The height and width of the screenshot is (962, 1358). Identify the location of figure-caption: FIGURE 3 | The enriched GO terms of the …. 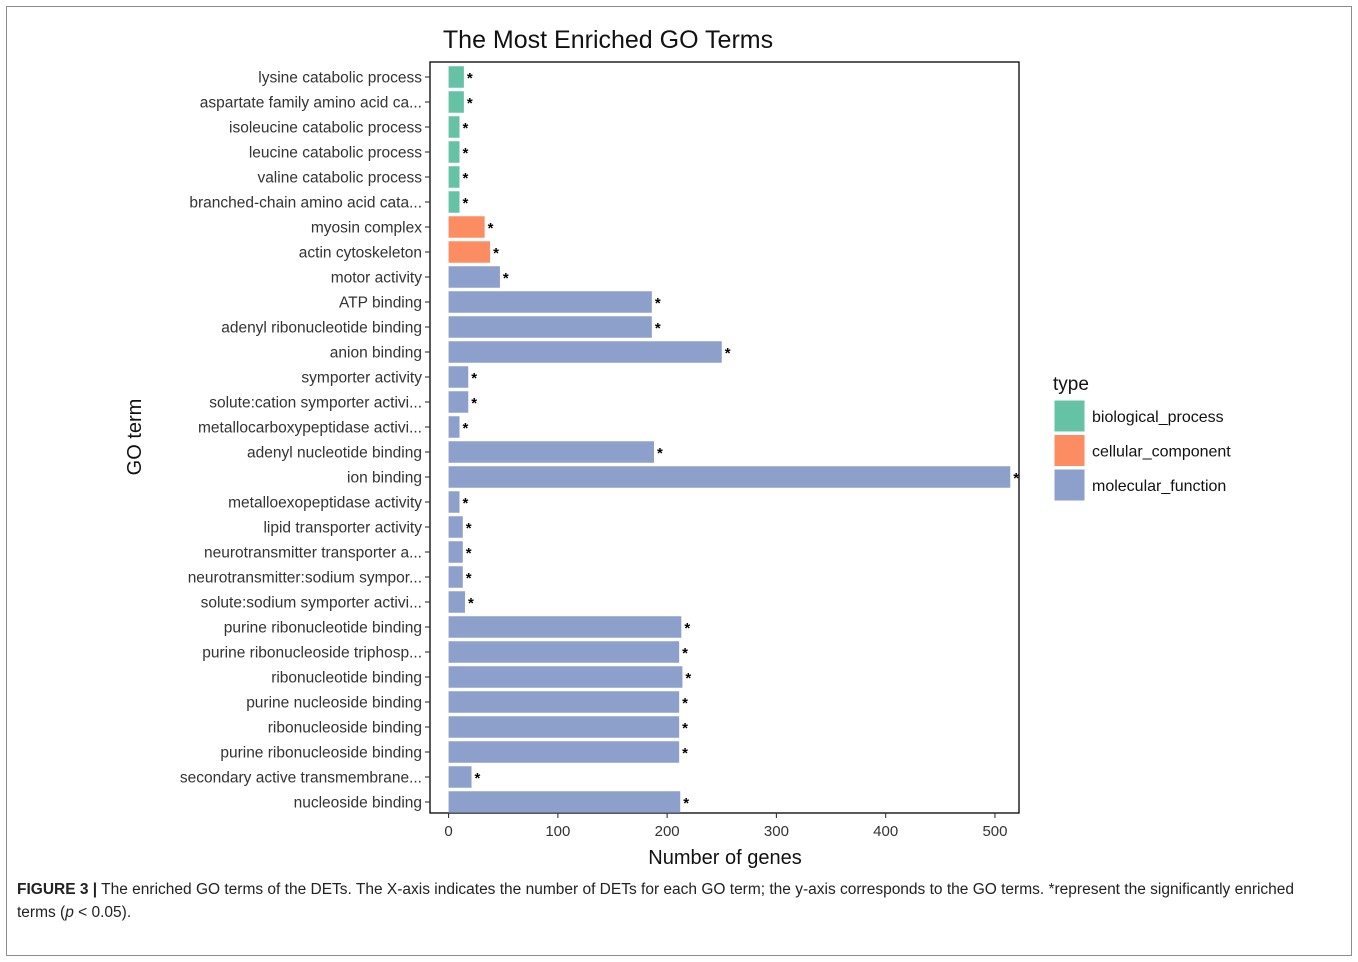
(677, 901).